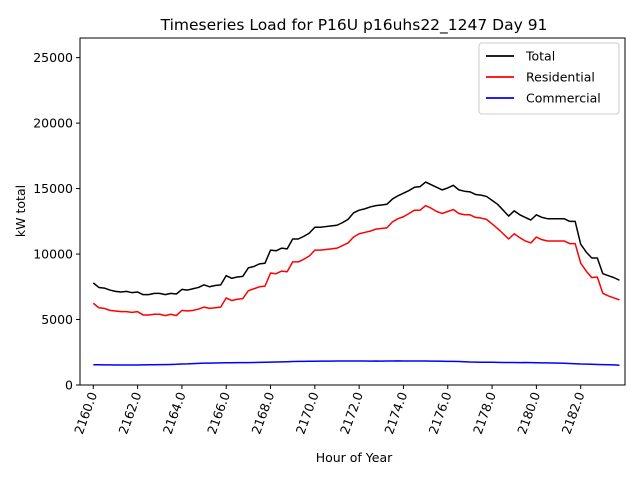 The image size is (640, 480). What do you see at coordinates (53, 254) in the screenshot?
I see `y-tick-label: 10000` at bounding box center [53, 254].